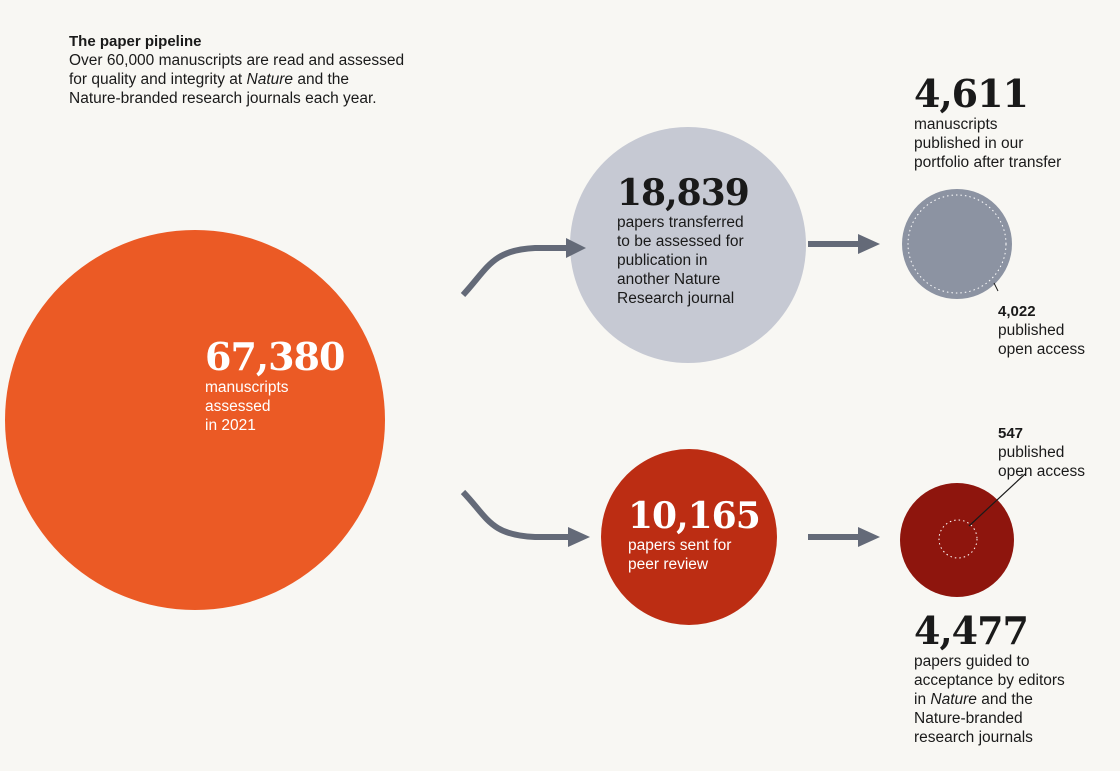 This screenshot has height=771, width=1120. Describe the element at coordinates (516, 514) in the screenshot. I see `arrow-to-peer-review` at that location.